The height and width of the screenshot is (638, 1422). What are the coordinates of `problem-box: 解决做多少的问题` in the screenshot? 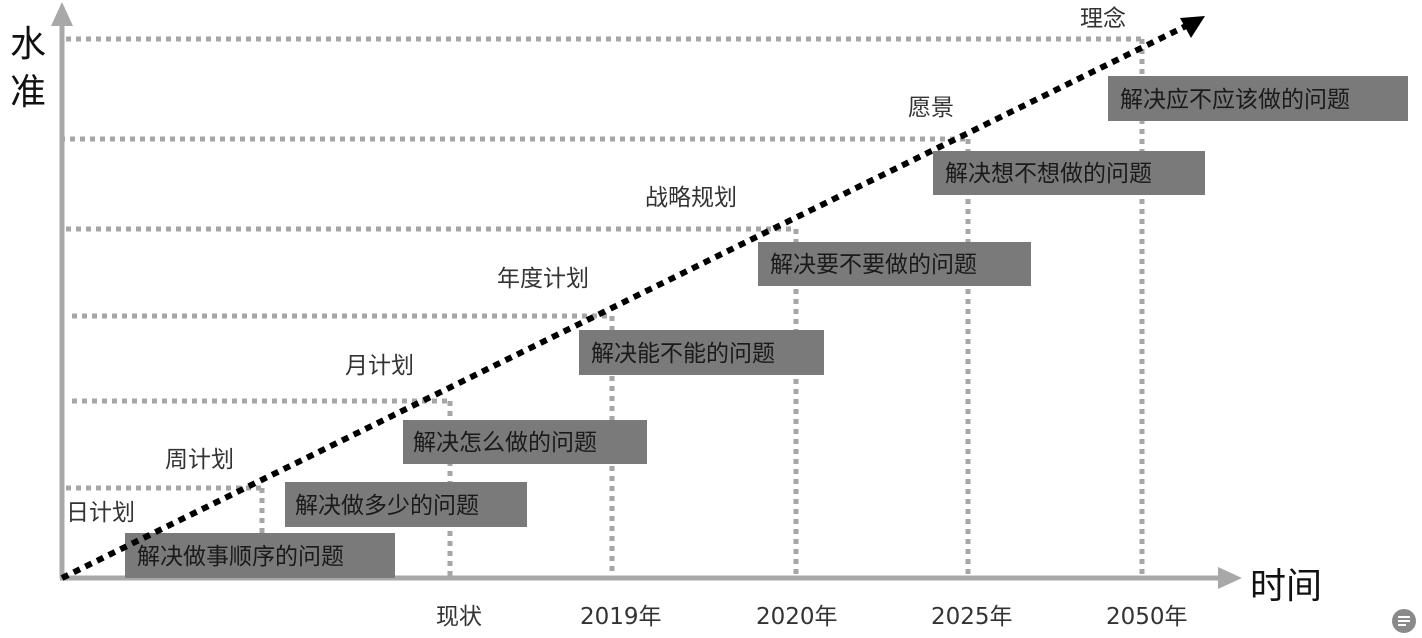 It's located at (406, 504).